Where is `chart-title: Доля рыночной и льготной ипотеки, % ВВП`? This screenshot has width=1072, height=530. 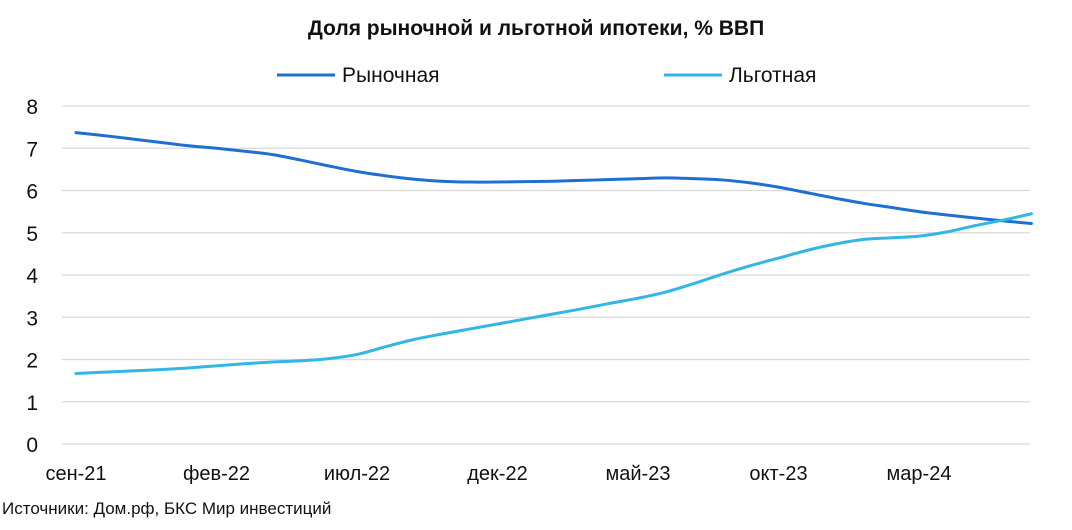 chart-title: Доля рыночной и льготной ипотеки, % ВВП is located at coordinates (536, 28).